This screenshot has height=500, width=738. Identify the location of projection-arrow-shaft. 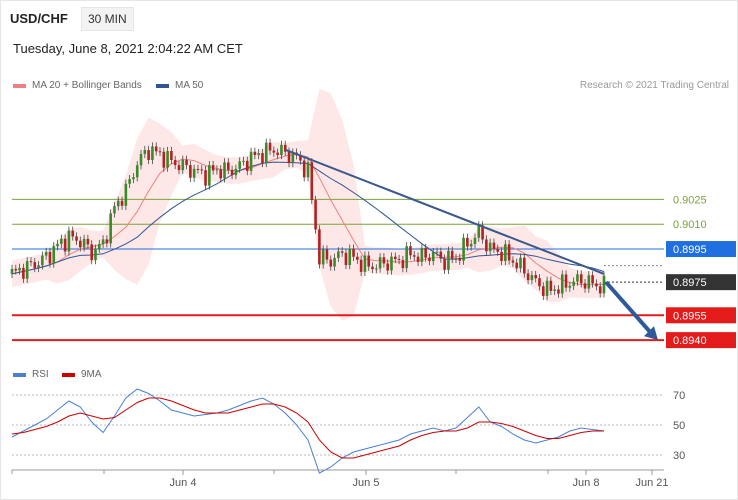
(629, 308).